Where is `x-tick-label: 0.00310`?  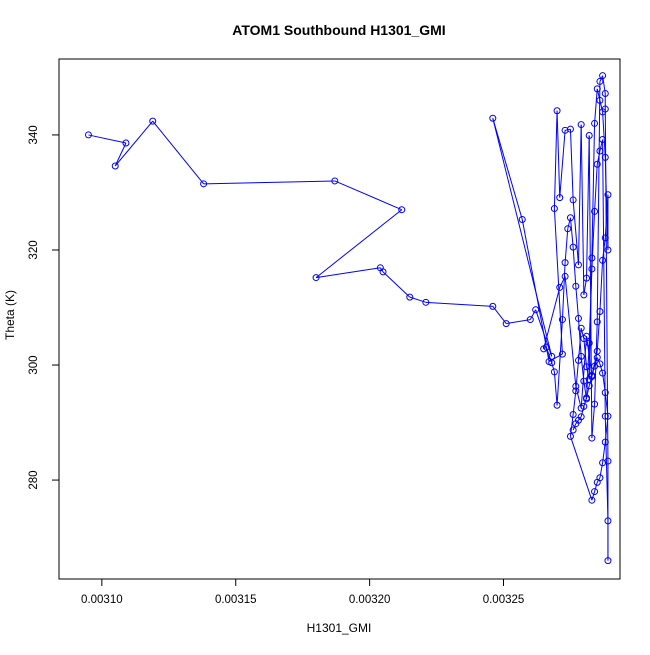
x-tick-label: 0.00310 is located at coordinates (102, 600).